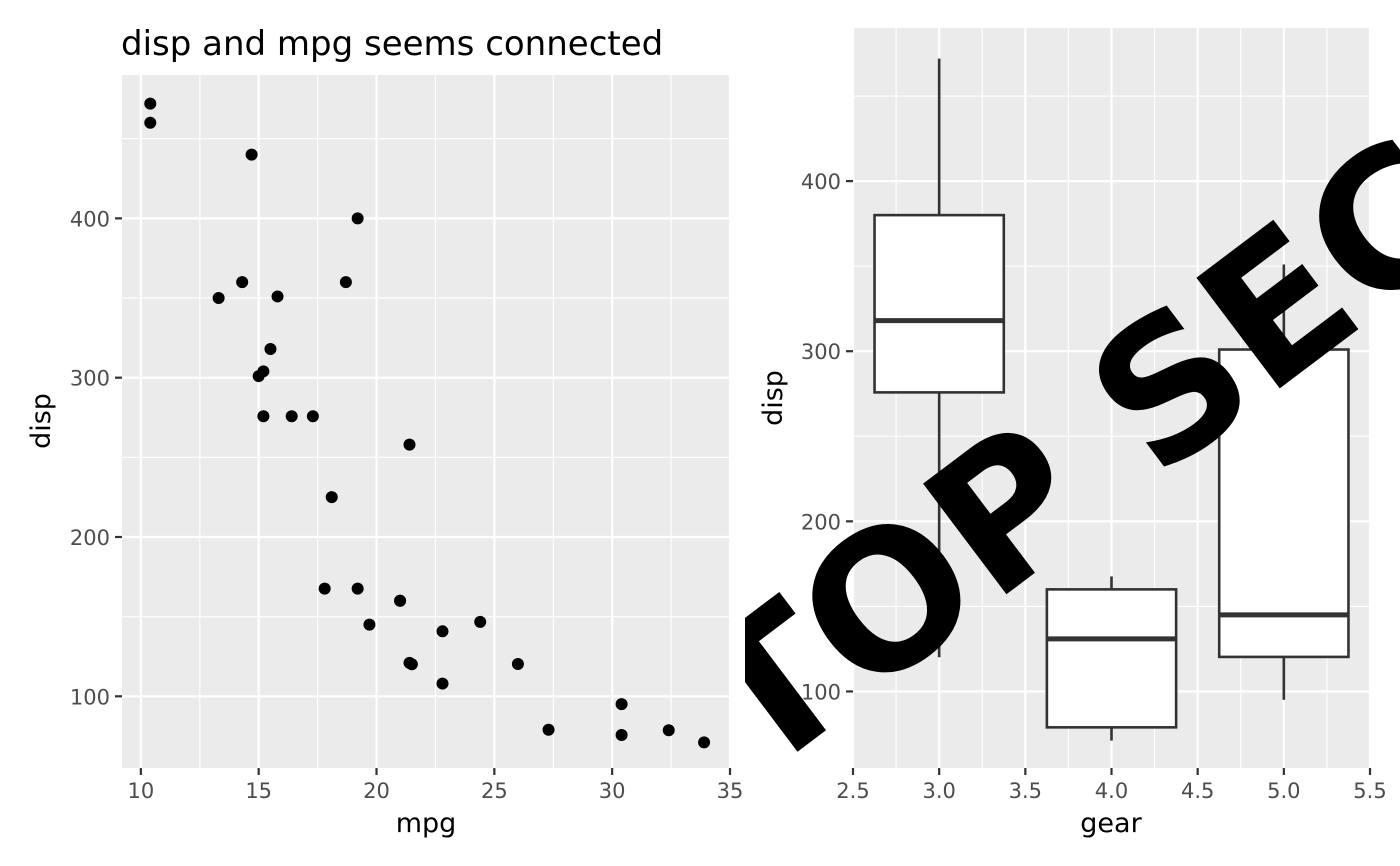 This screenshot has height=866, width=1400. I want to click on x-tick-label: 4.0, so click(1111, 791).